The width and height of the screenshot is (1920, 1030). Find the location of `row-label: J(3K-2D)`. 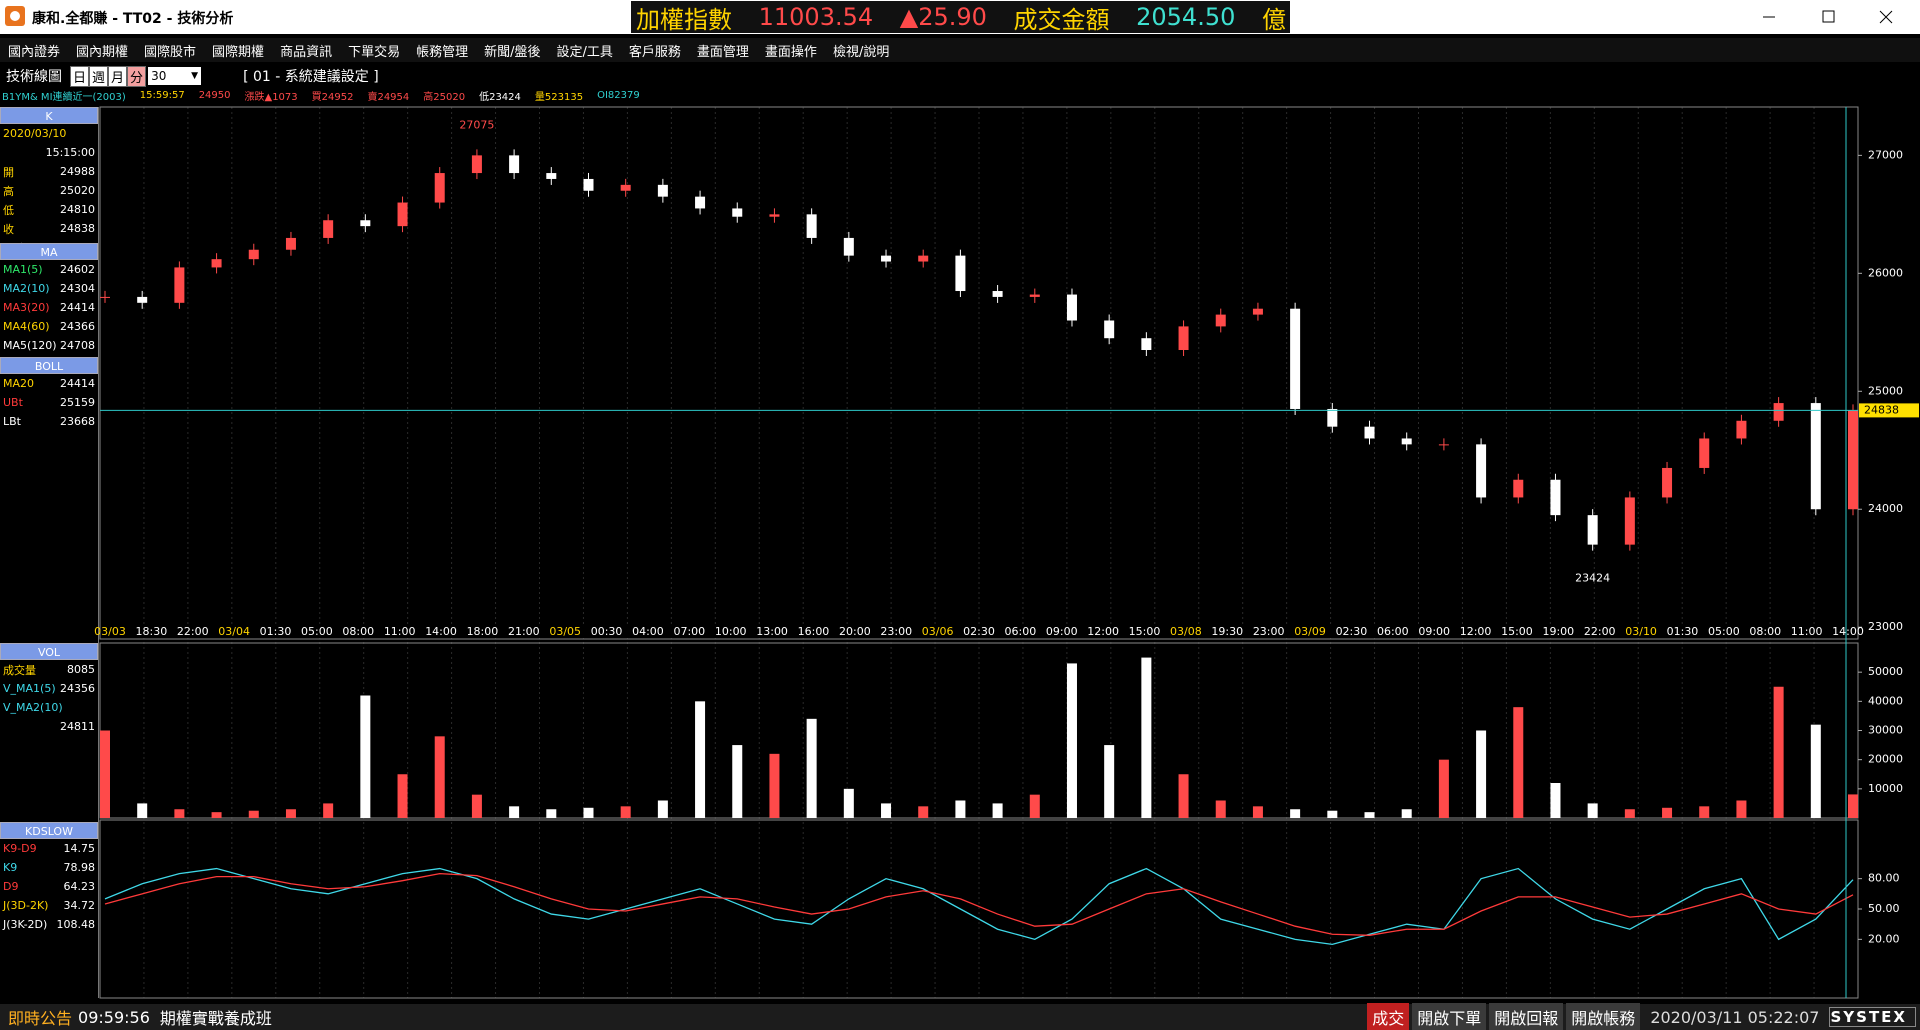

row-label: J(3K-2D) is located at coordinates (25, 924).